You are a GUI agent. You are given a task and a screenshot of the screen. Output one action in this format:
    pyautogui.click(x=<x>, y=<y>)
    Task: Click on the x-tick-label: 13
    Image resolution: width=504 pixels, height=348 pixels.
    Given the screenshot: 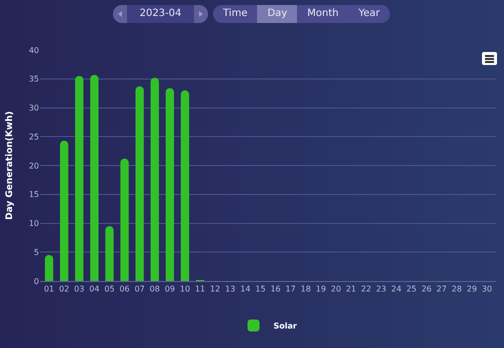 What is the action you would take?
    pyautogui.click(x=230, y=289)
    